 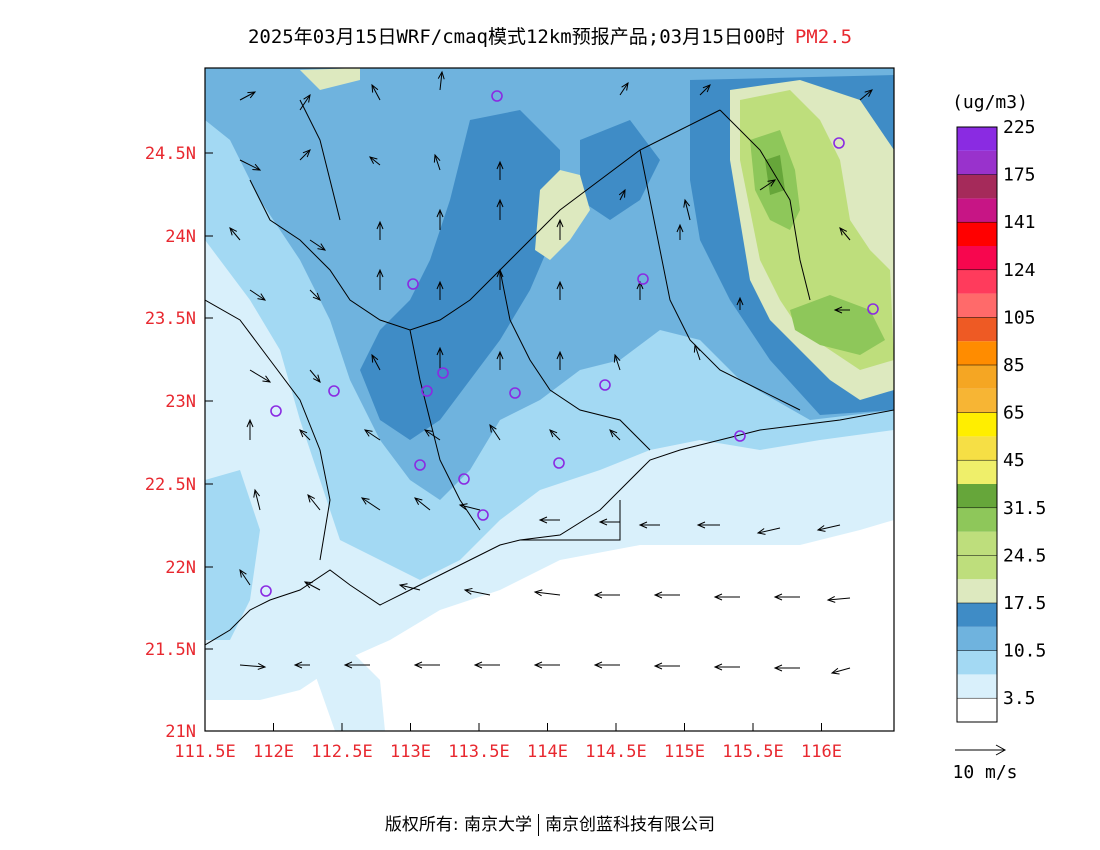 What do you see at coordinates (341, 752) in the screenshot?
I see `x-tick-label: 112.5E` at bounding box center [341, 752].